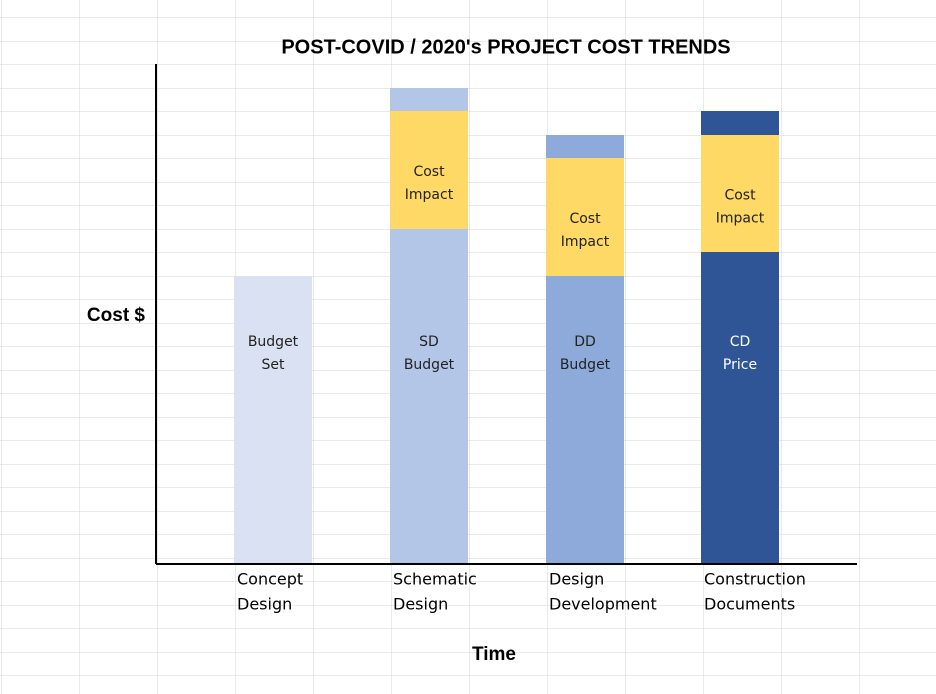 The image size is (936, 694). What do you see at coordinates (274, 365) in the screenshot?
I see `segment-label: Set` at bounding box center [274, 365].